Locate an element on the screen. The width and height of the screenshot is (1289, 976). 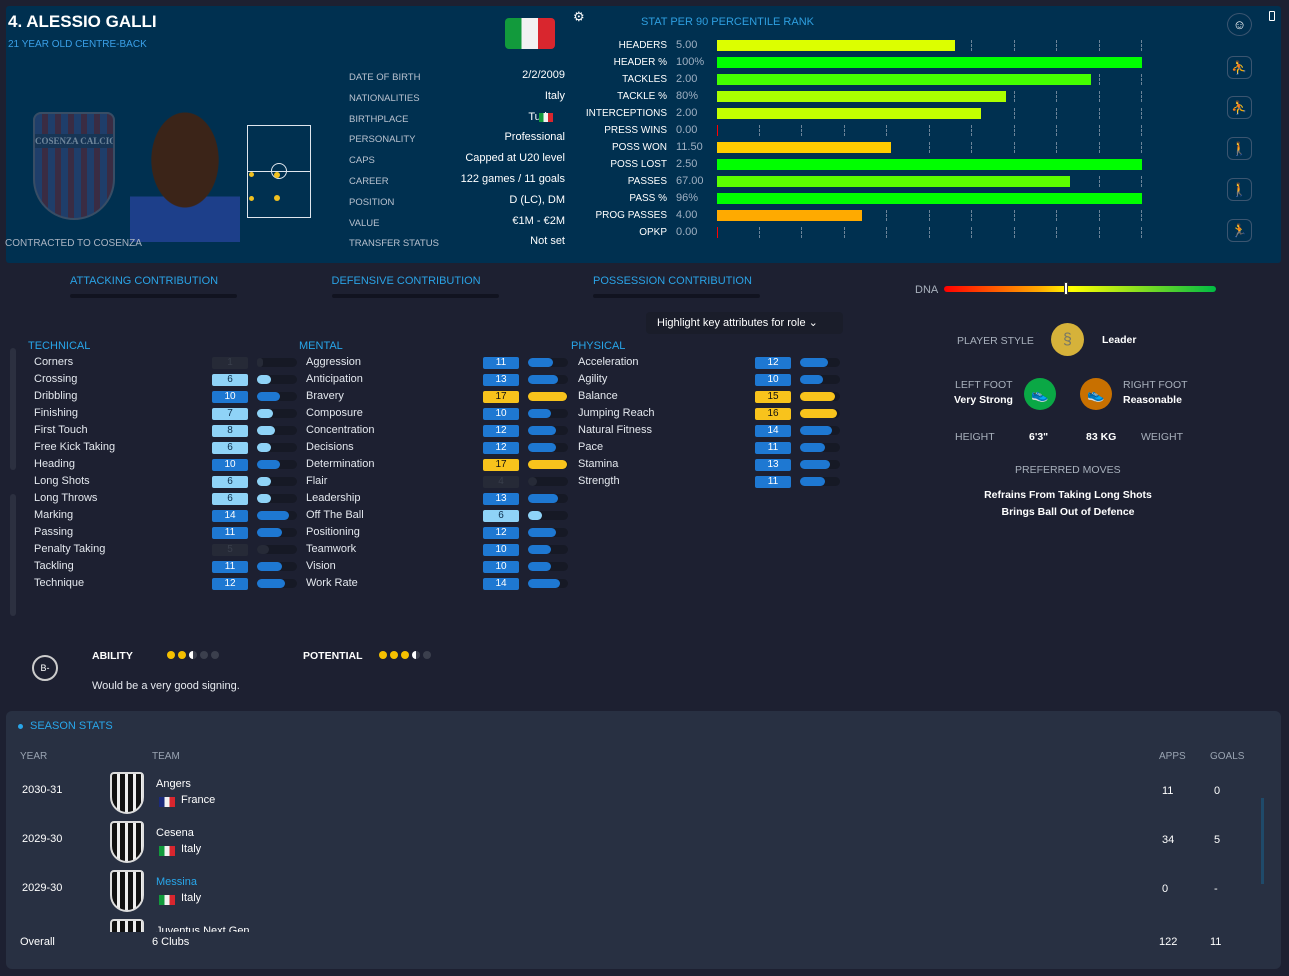
season-row: Juventus Next Gen is located at coordinates (644, 924).